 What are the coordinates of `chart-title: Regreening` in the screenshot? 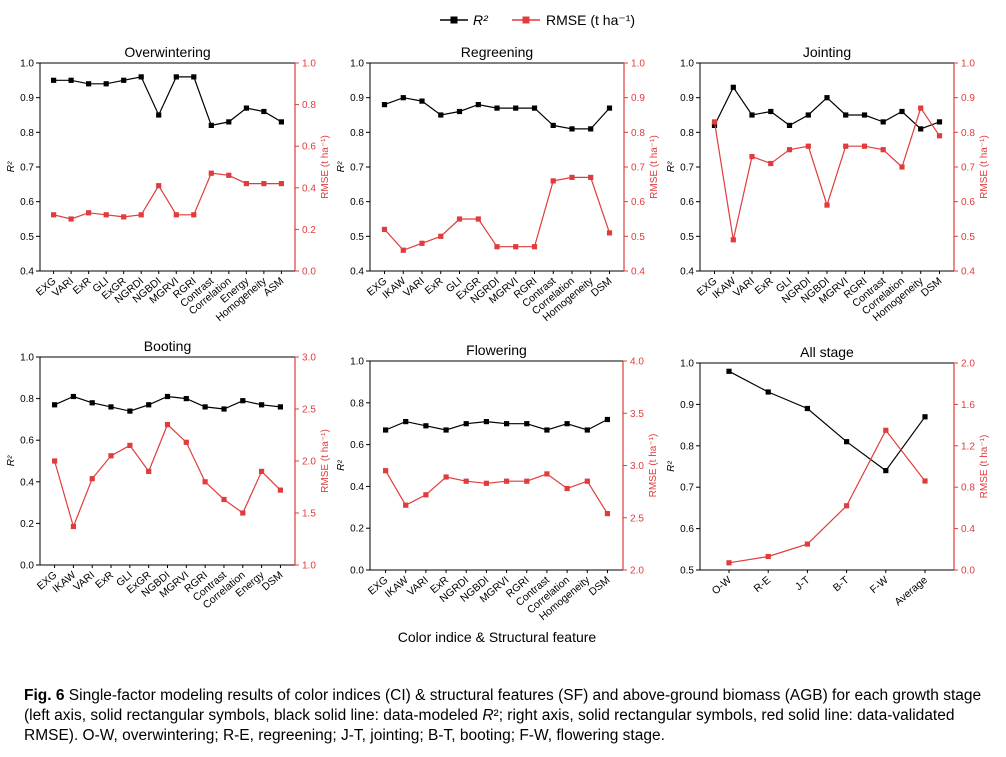 It's located at (497, 52).